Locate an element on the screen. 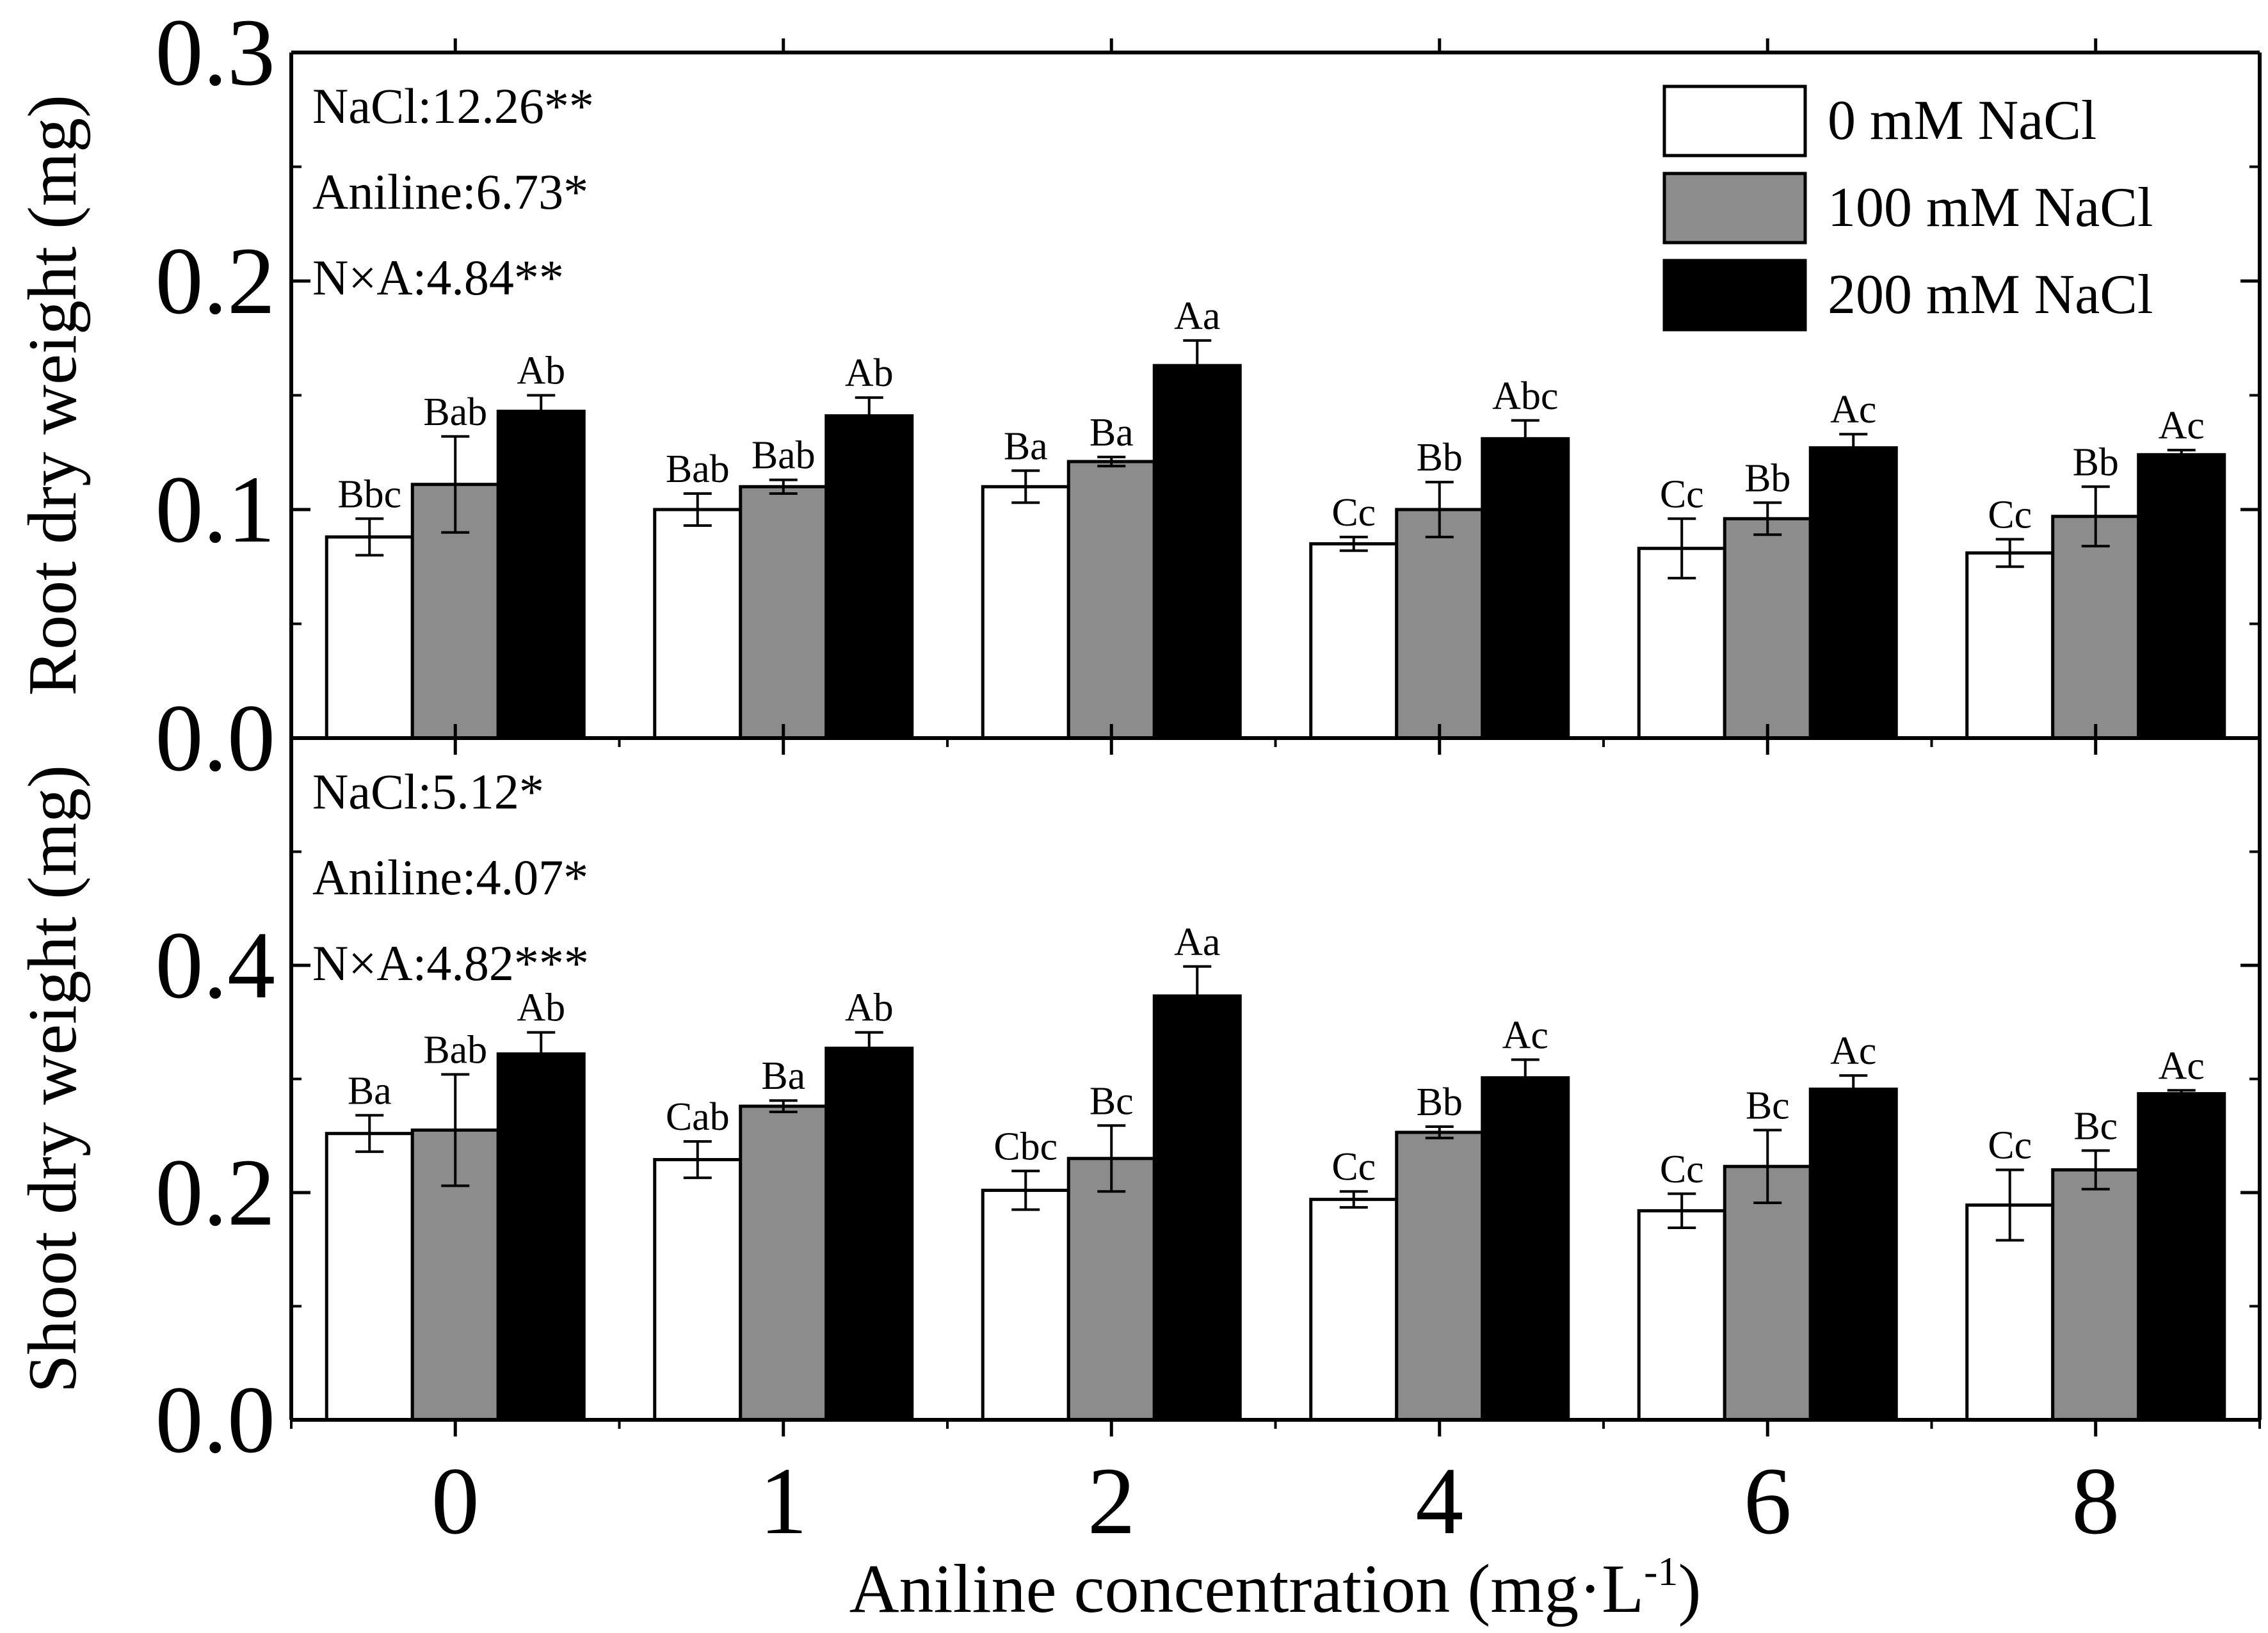  anova-stat: N×A:4.82*** is located at coordinates (450, 963).